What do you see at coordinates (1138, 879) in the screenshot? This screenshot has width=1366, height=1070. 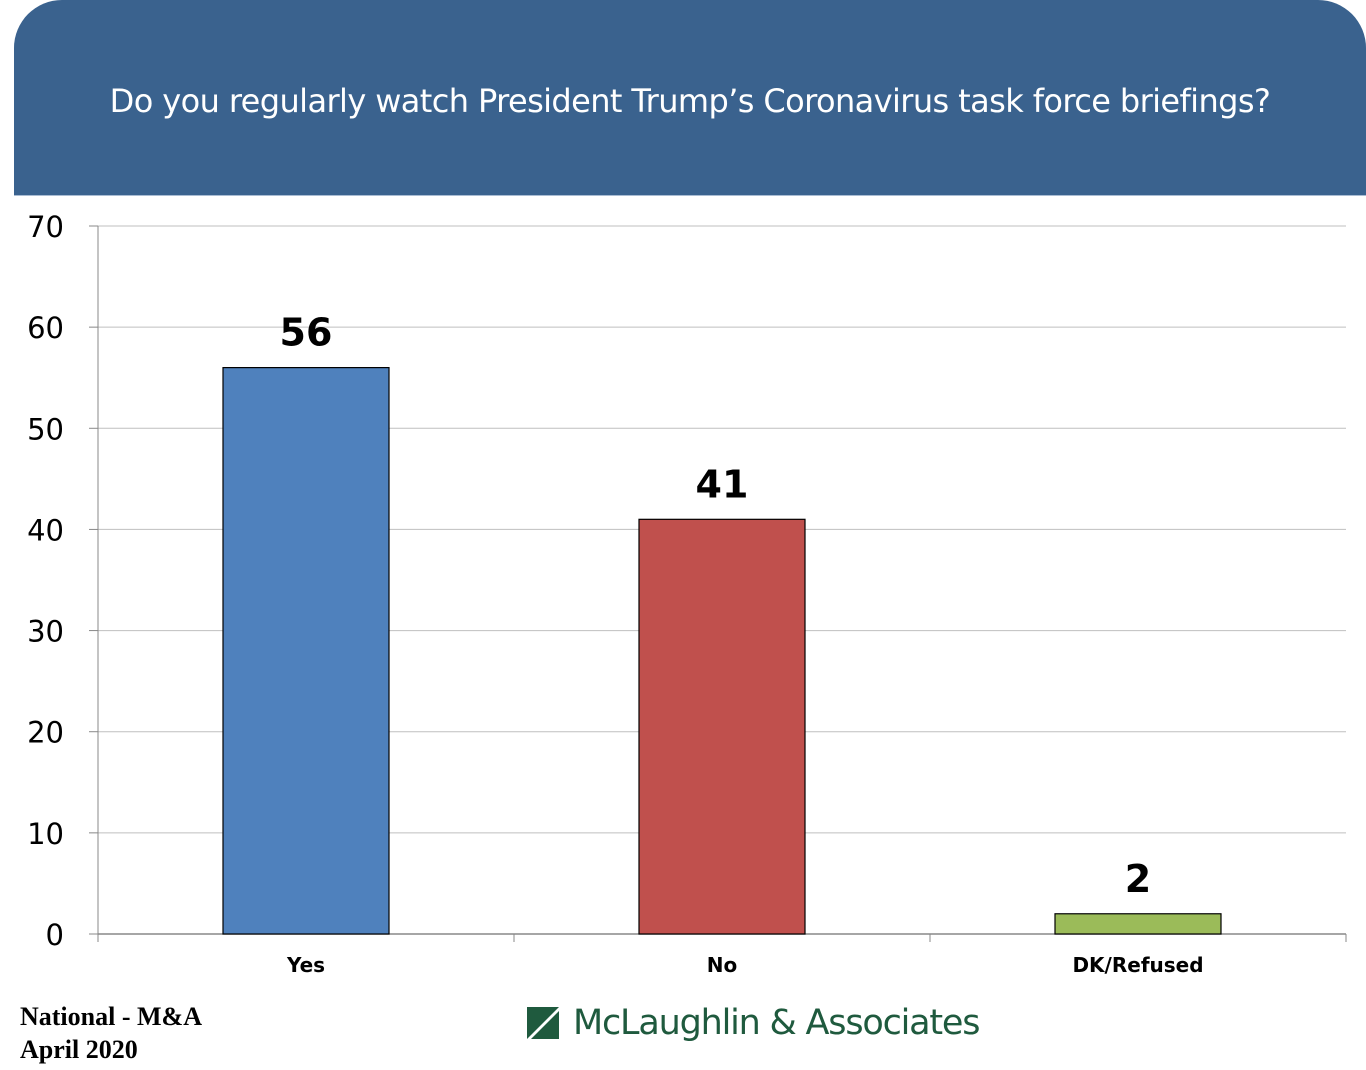 I see `data-label: 2` at bounding box center [1138, 879].